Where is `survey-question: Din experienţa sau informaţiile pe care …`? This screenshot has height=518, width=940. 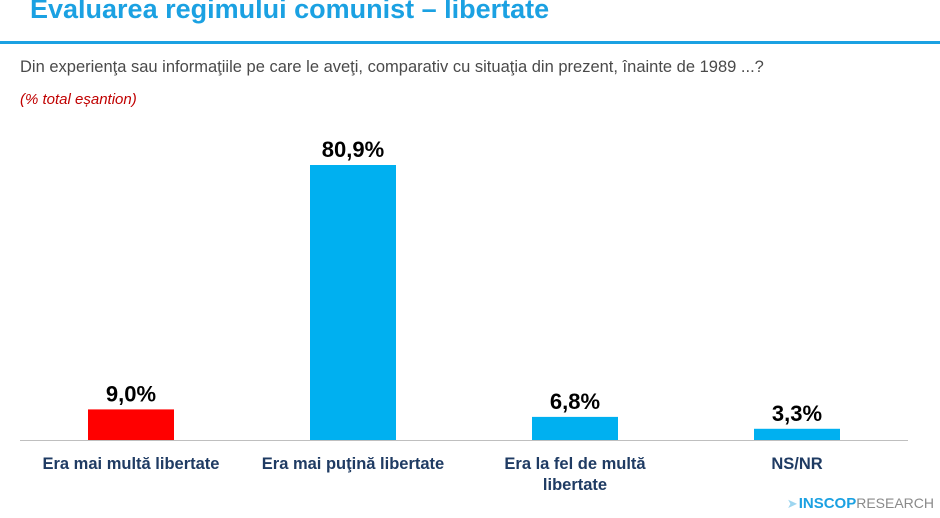
survey-question: Din experienţa sau informaţiile pe care … is located at coordinates (392, 67).